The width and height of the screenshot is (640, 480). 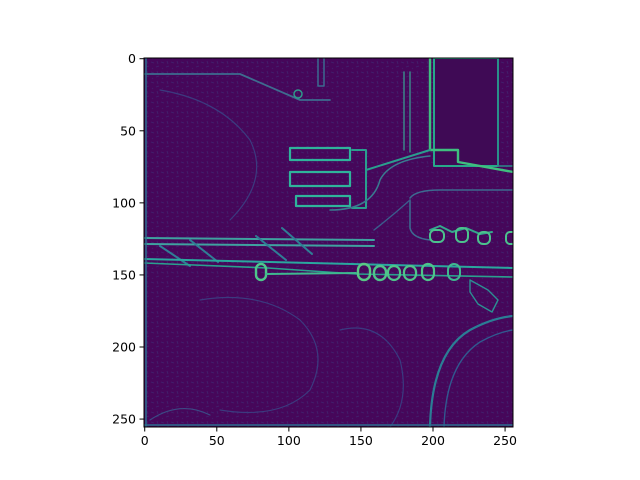 I want to click on road-outline, so click(x=461, y=215).